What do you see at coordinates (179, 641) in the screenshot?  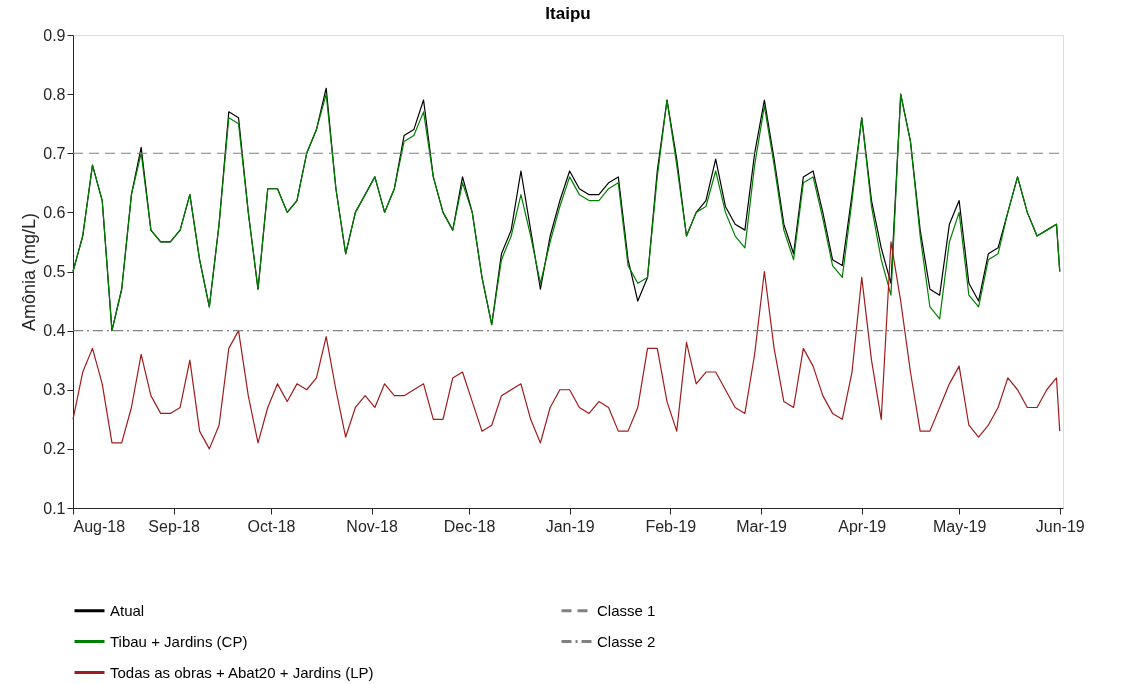 I see `legend-label: Tibau + Jardins (CP)` at bounding box center [179, 641].